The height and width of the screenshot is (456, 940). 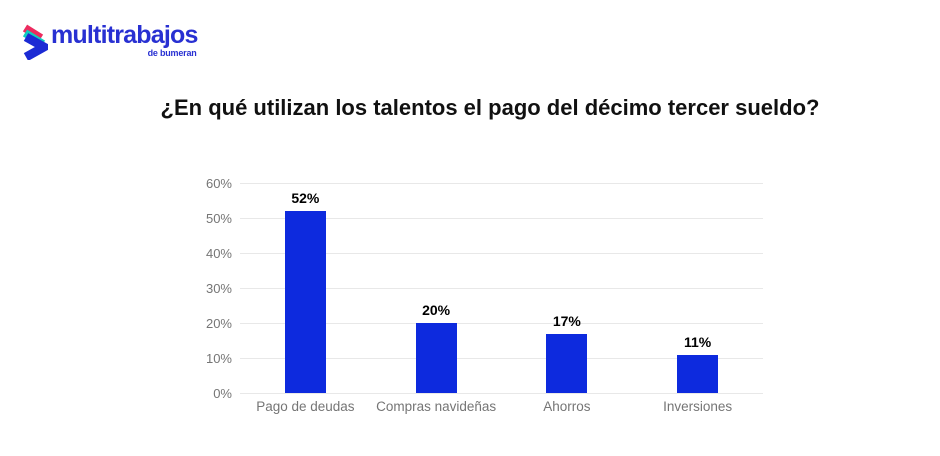 I want to click on y-axis-tick-label: 20%, so click(x=218, y=323).